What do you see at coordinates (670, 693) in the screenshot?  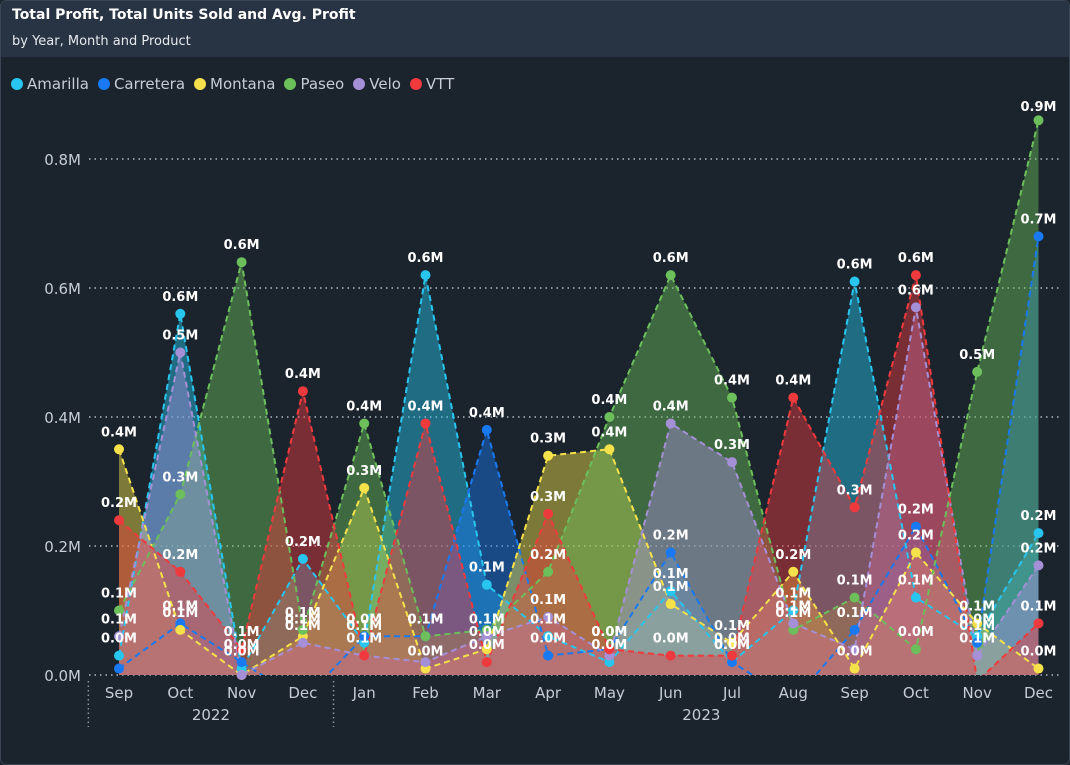 I see `x-tick-label: Jun` at bounding box center [670, 693].